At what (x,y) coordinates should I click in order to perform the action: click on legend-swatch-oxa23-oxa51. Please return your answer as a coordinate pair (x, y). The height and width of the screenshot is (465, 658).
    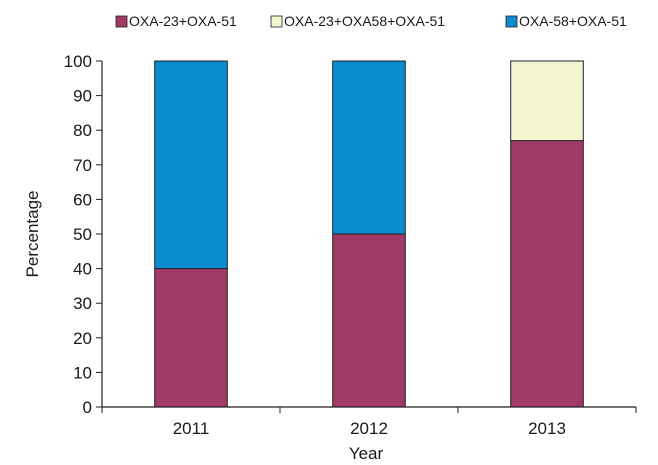
    Looking at the image, I should click on (121, 21).